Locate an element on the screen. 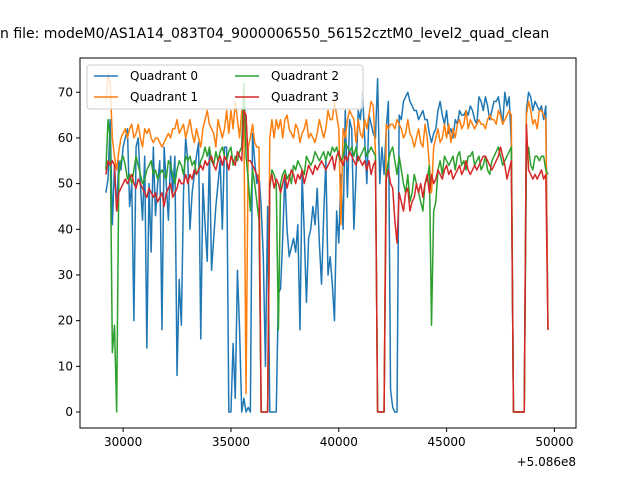  y-tick-label: 10 is located at coordinates (65, 366).